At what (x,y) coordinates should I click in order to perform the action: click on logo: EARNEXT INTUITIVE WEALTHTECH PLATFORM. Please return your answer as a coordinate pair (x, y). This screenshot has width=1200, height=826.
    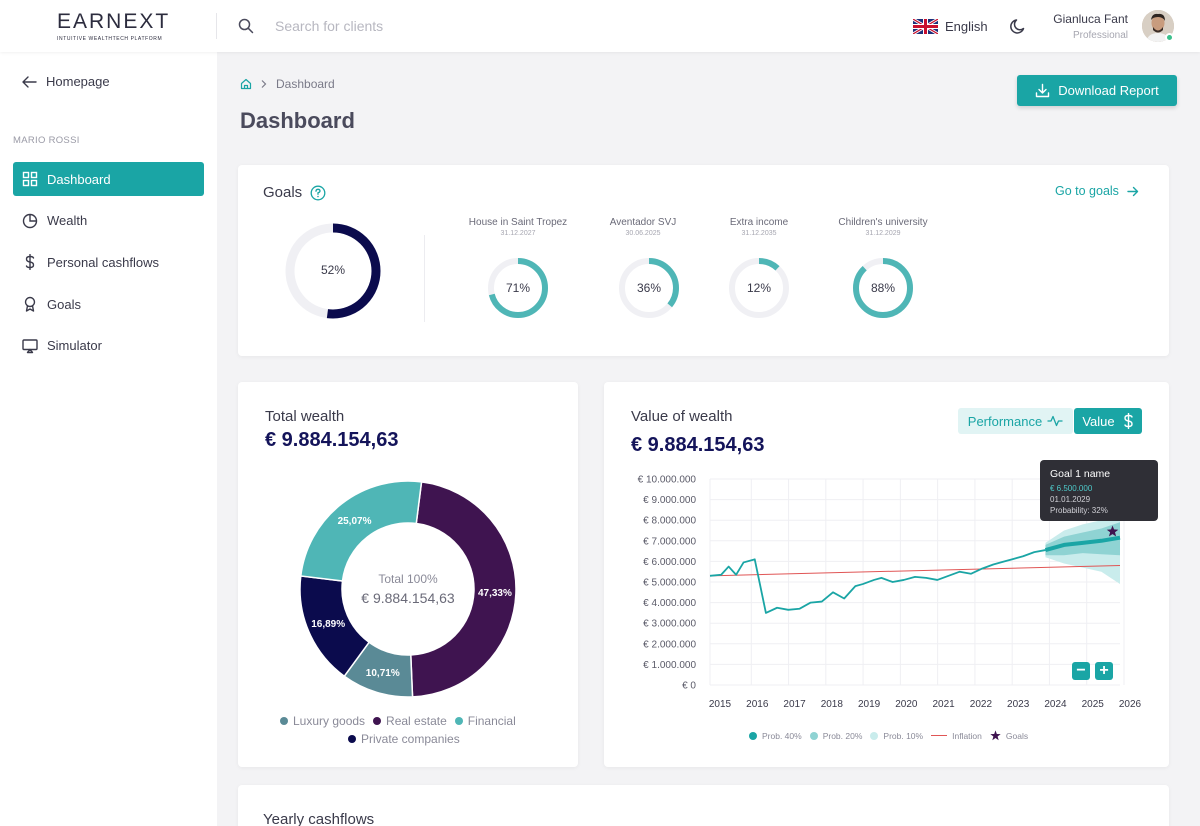
    Looking at the image, I should click on (114, 27).